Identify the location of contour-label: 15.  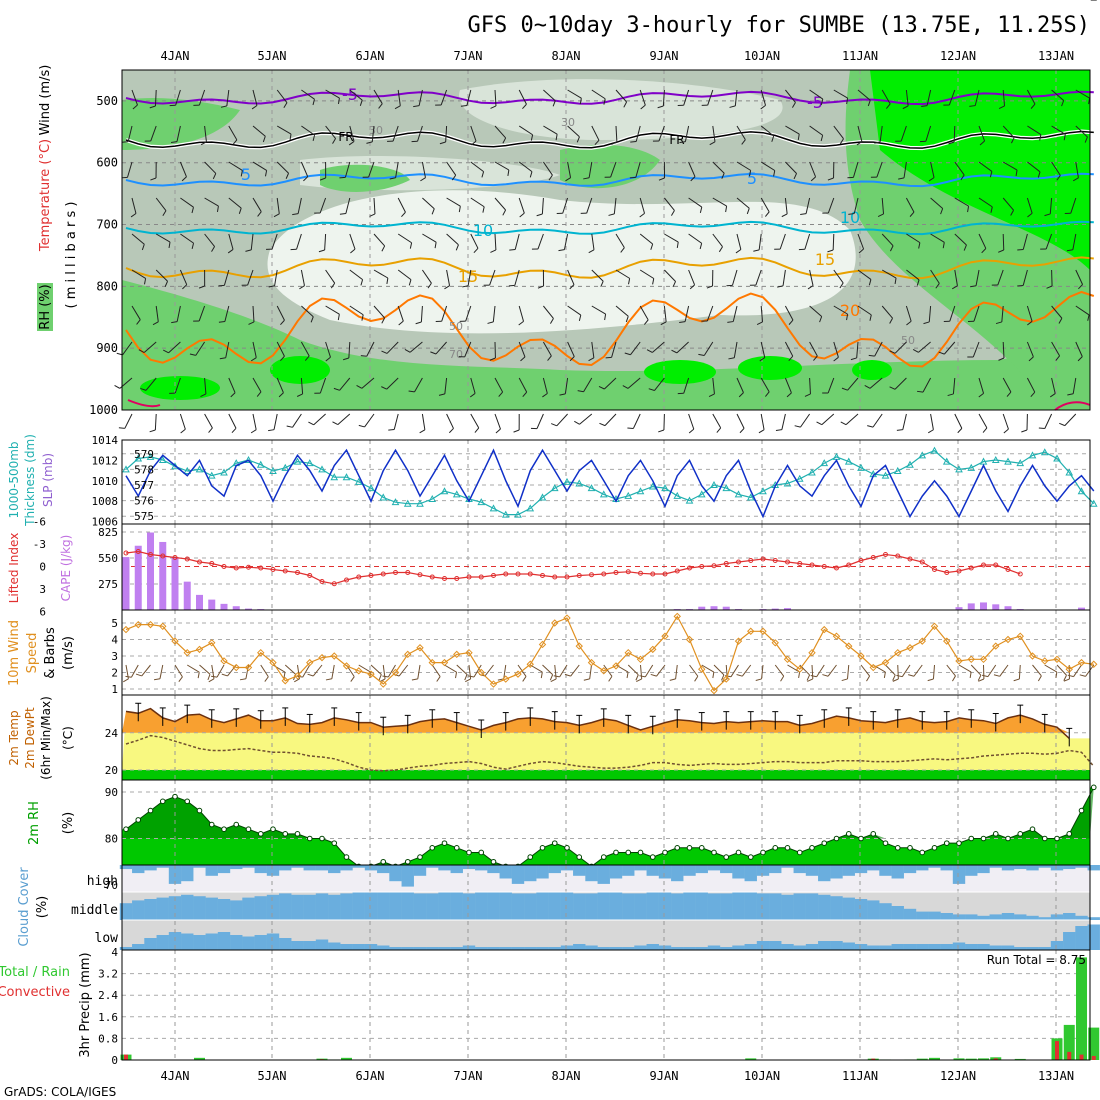
(825, 259).